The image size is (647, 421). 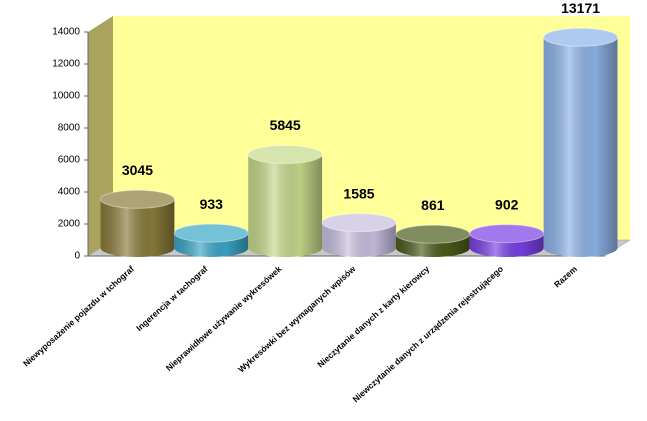 I want to click on y-tick-label: 12000, so click(x=66, y=64).